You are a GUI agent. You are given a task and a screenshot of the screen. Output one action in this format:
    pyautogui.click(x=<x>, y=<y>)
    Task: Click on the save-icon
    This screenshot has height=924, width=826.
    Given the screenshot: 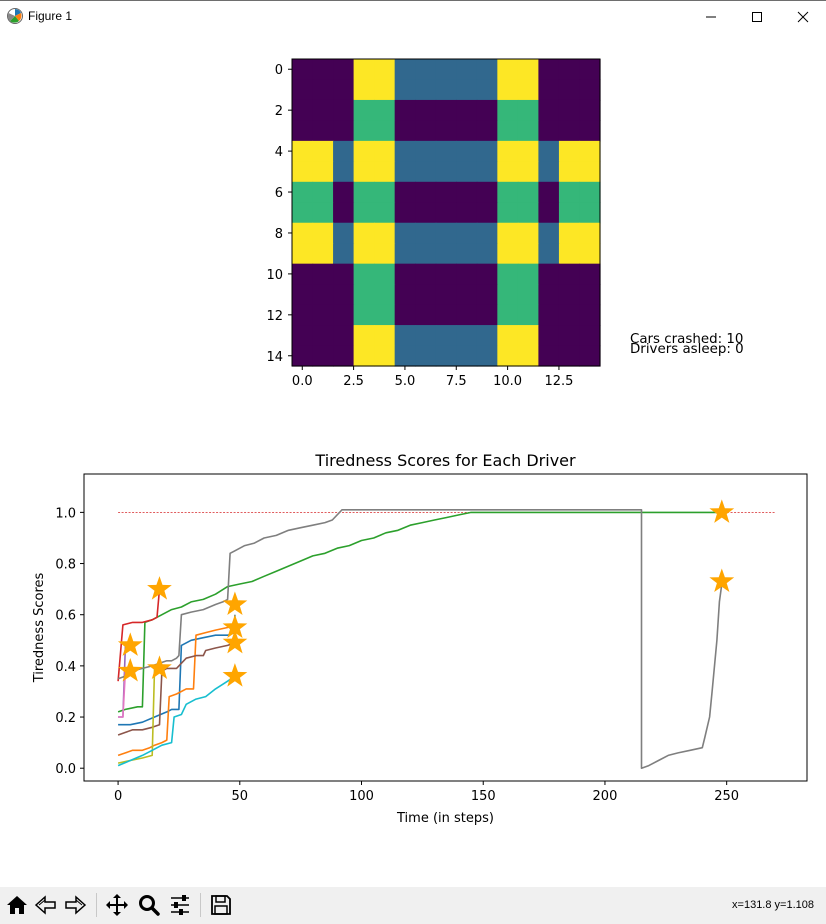 What is the action you would take?
    pyautogui.click(x=221, y=905)
    